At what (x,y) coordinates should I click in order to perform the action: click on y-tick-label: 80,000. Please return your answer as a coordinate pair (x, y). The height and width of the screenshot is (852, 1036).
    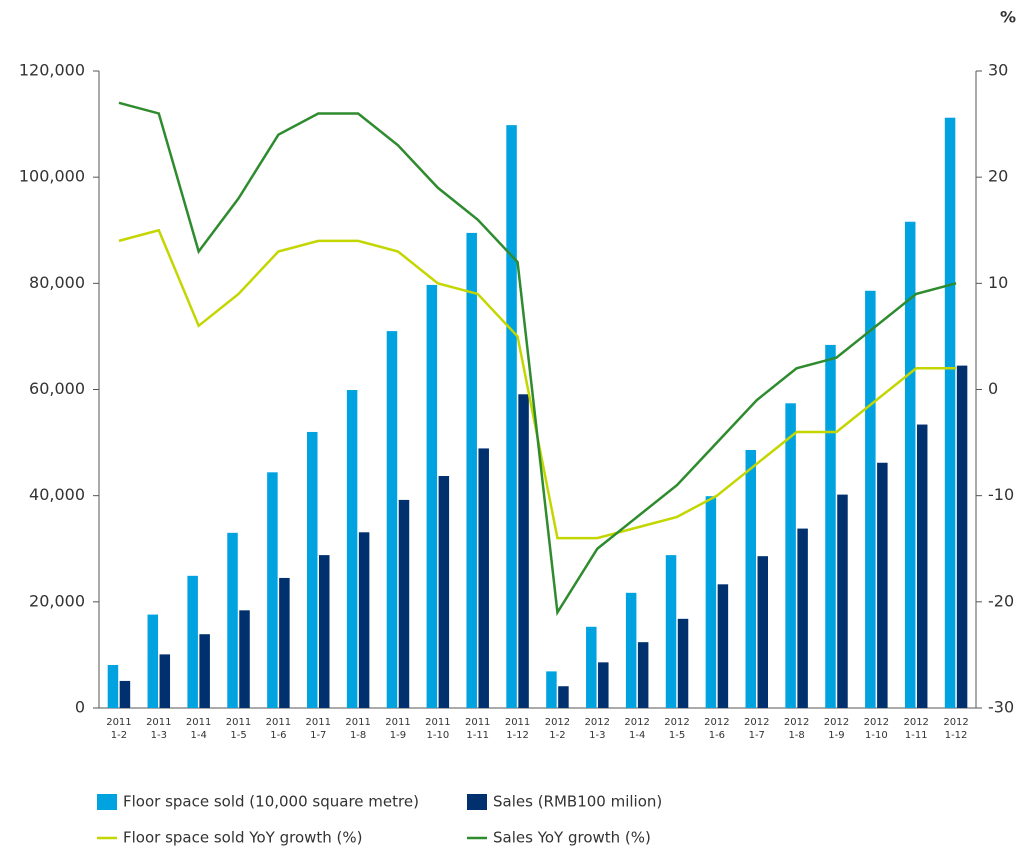
    Looking at the image, I should click on (57, 282).